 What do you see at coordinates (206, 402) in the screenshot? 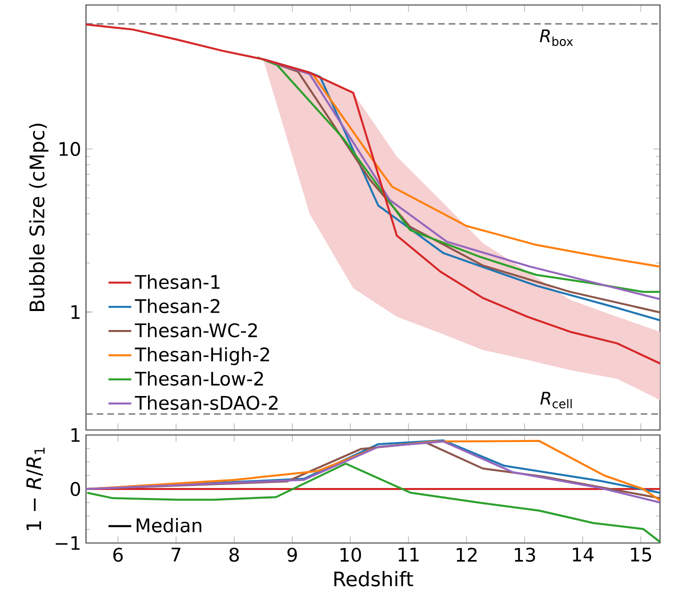
I see `legend-label: Thesan-sDAO-2` at bounding box center [206, 402].